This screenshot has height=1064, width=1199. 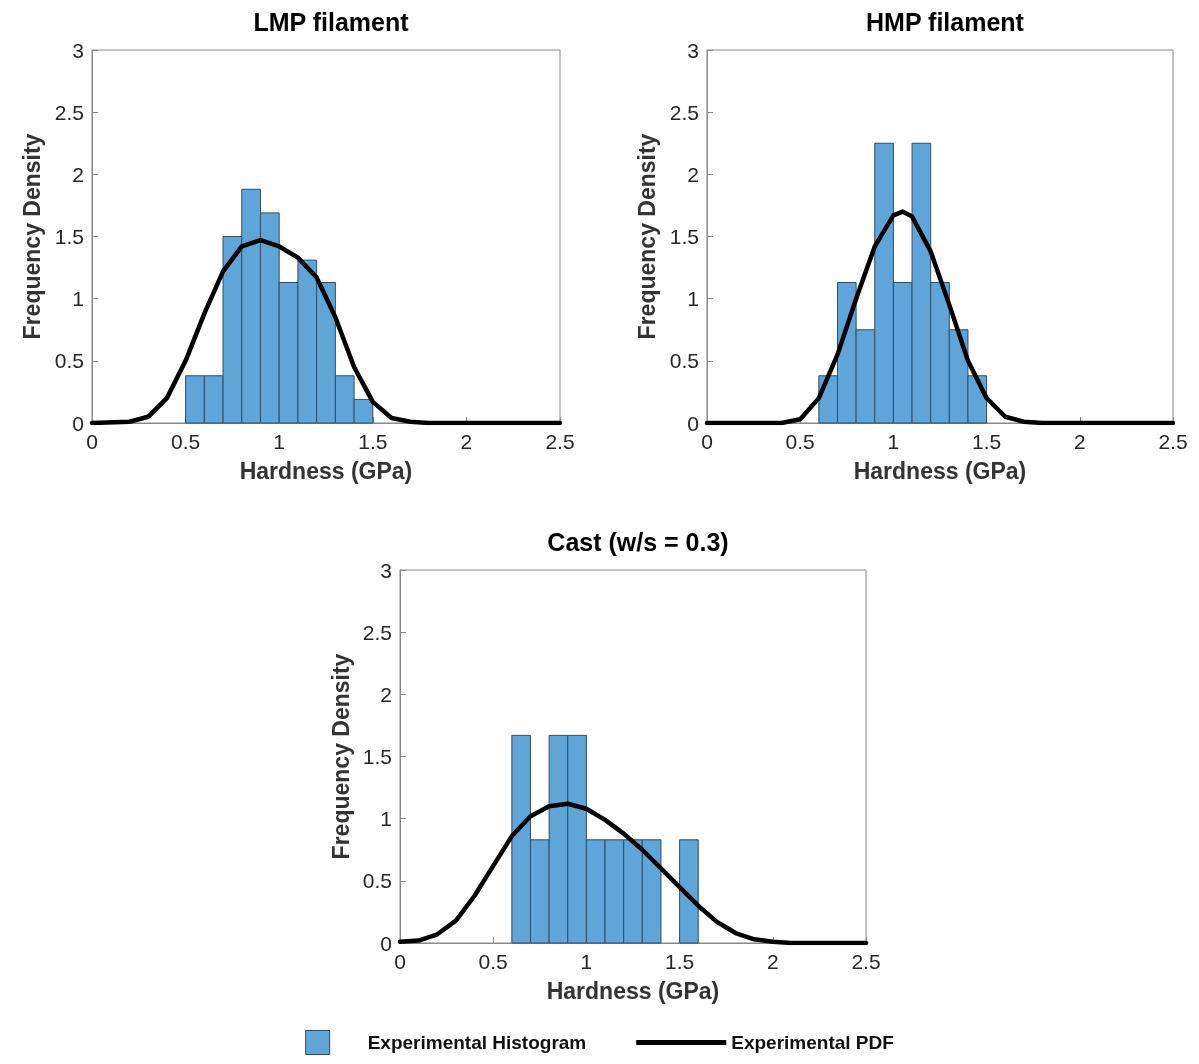 I want to click on chart-title: Cast (w/s = 0.3), so click(x=638, y=541).